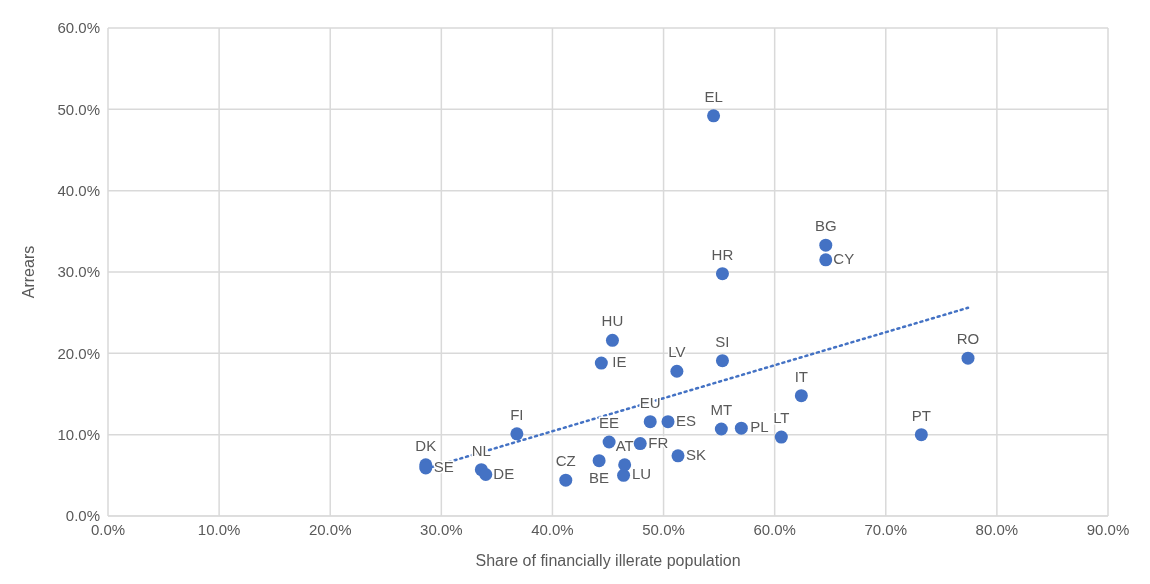 This screenshot has height=584, width=1150. What do you see at coordinates (441, 529) in the screenshot?
I see `x-tick-label: 30.0%` at bounding box center [441, 529].